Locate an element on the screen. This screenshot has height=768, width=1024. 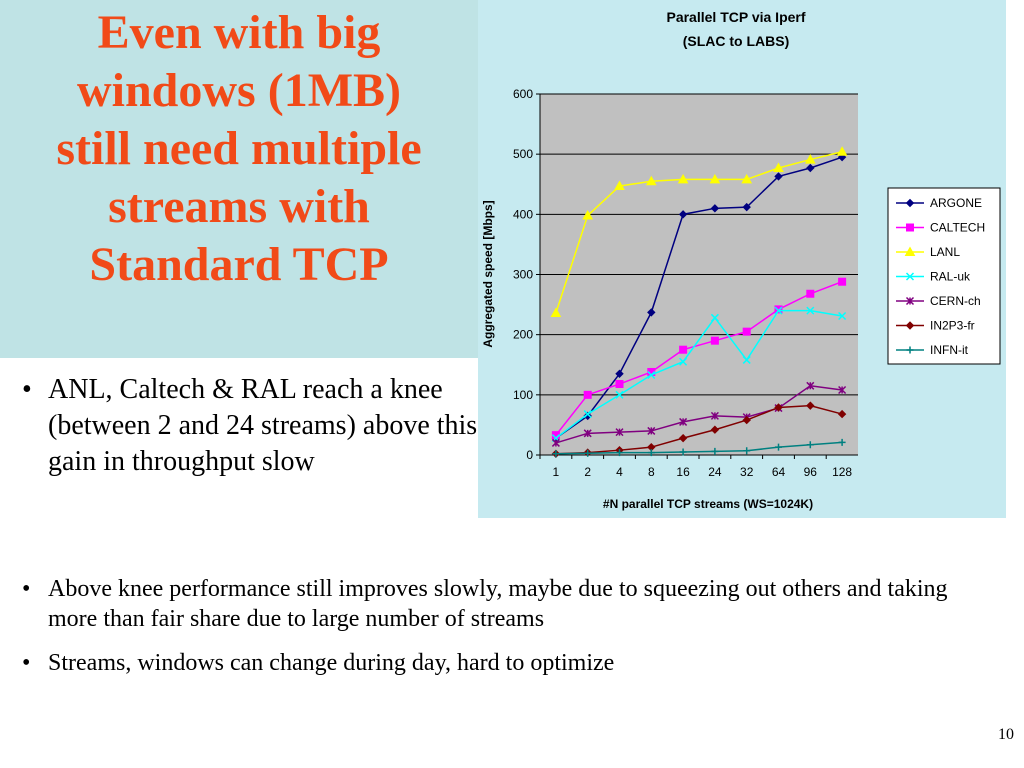
title-line-3: still need multiple is located at coordinates (239, 148).